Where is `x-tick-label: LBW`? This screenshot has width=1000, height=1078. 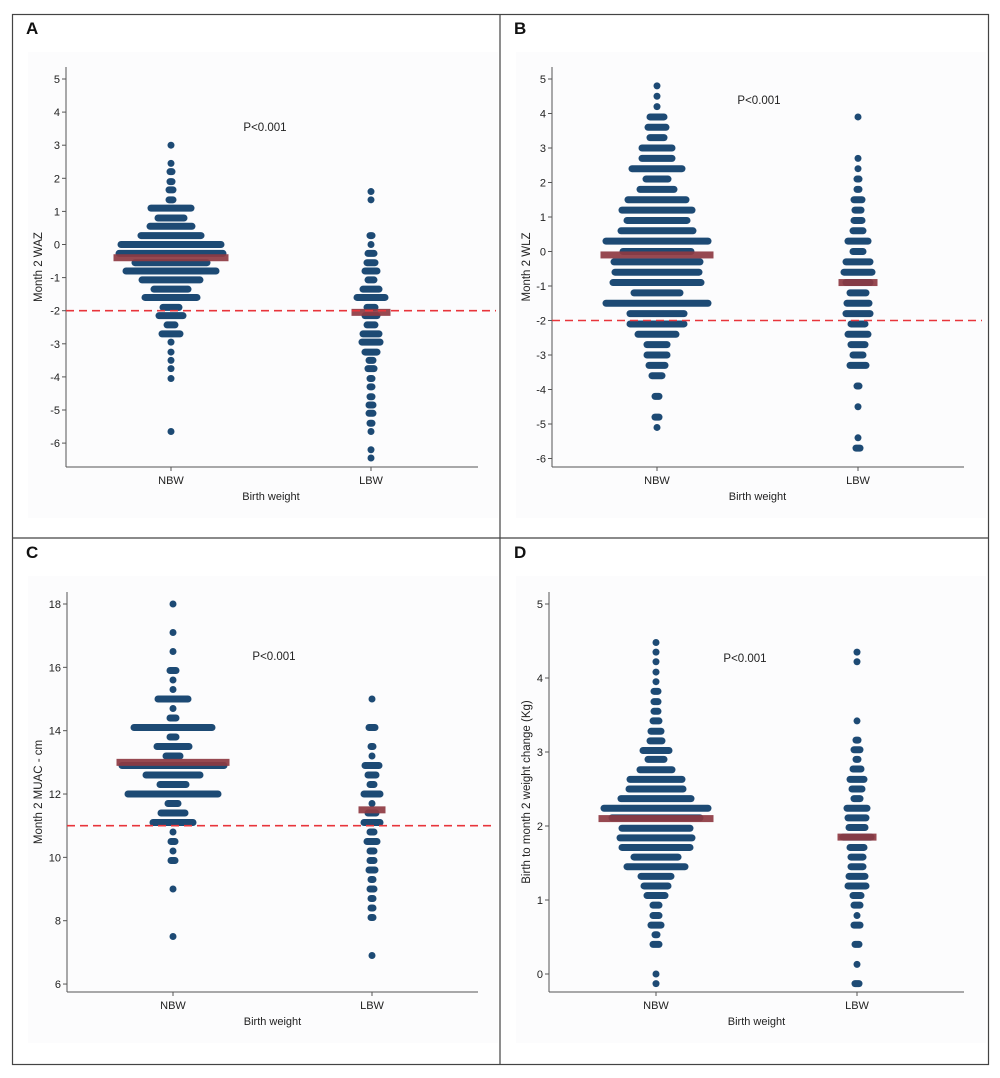 x-tick-label: LBW is located at coordinates (372, 1006).